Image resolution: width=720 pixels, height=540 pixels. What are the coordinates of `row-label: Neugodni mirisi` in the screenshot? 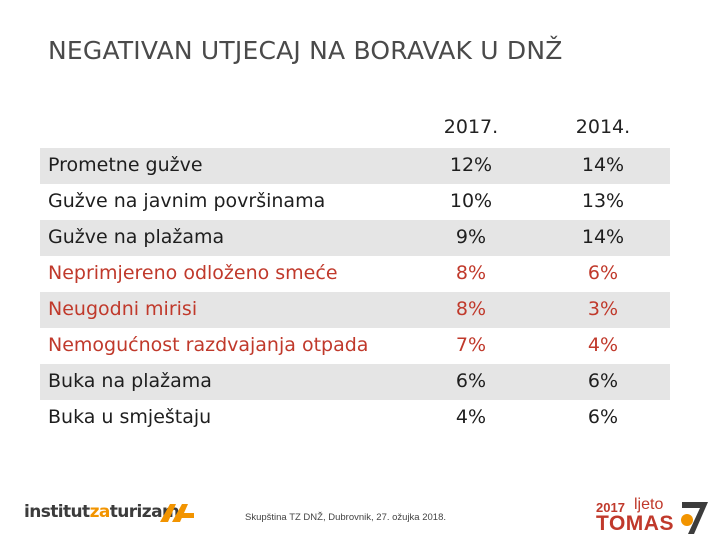 It's located at (123, 309).